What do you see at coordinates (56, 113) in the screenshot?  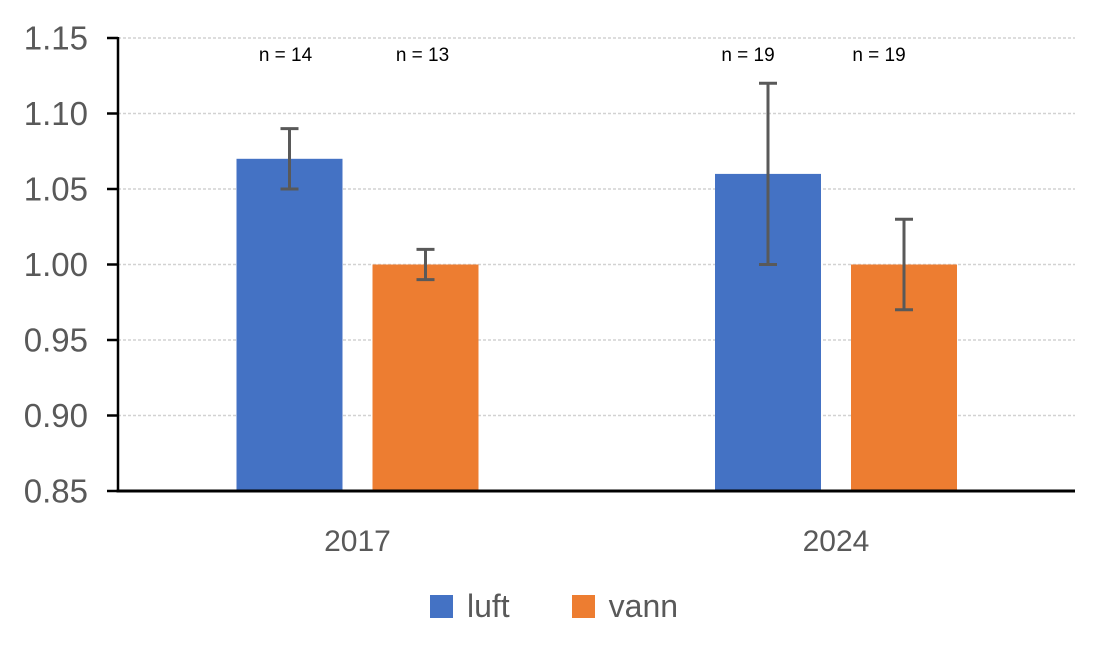 I see `y-tick-label: 1.10` at bounding box center [56, 113].